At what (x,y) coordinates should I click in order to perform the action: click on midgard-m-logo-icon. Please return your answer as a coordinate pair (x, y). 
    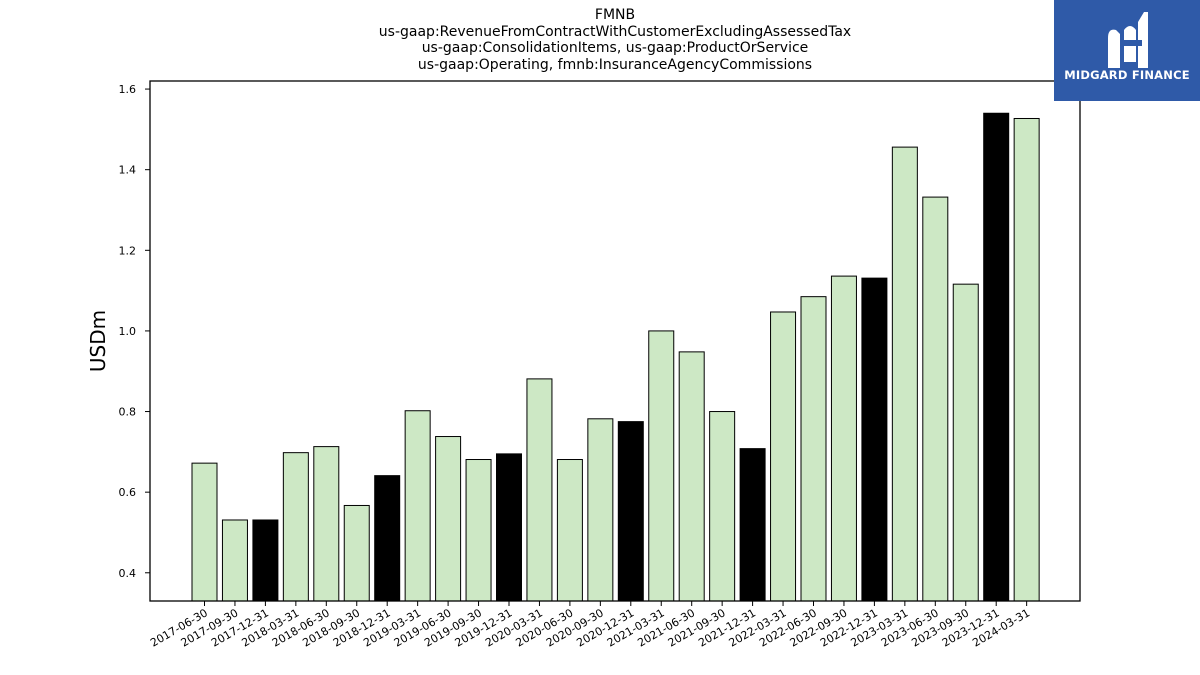
    Looking at the image, I should click on (1128, 40).